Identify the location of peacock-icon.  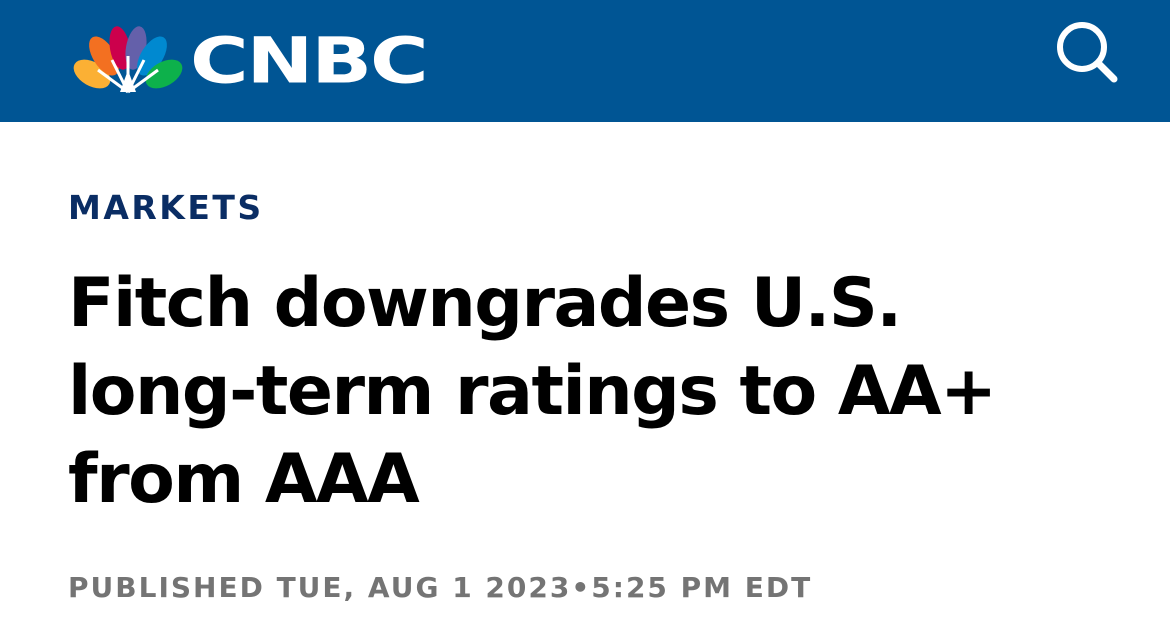
(128, 60).